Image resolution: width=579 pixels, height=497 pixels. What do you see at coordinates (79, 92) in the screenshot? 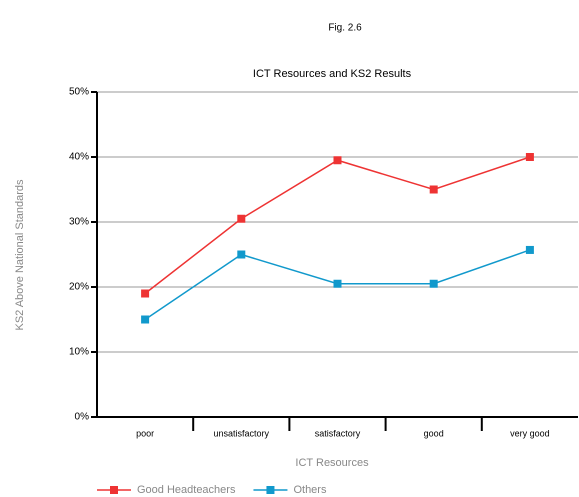
I see `y-tick-label: 50%` at bounding box center [79, 92].